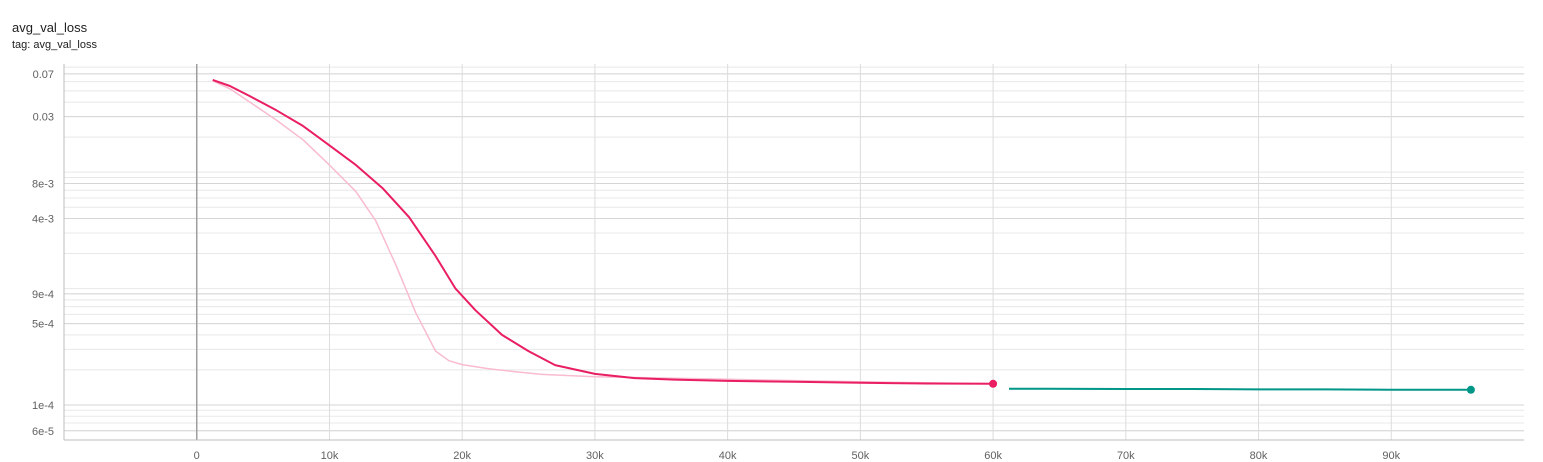 This screenshot has width=1543, height=462. What do you see at coordinates (43, 406) in the screenshot?
I see `y-tick-label: 1e-4` at bounding box center [43, 406].